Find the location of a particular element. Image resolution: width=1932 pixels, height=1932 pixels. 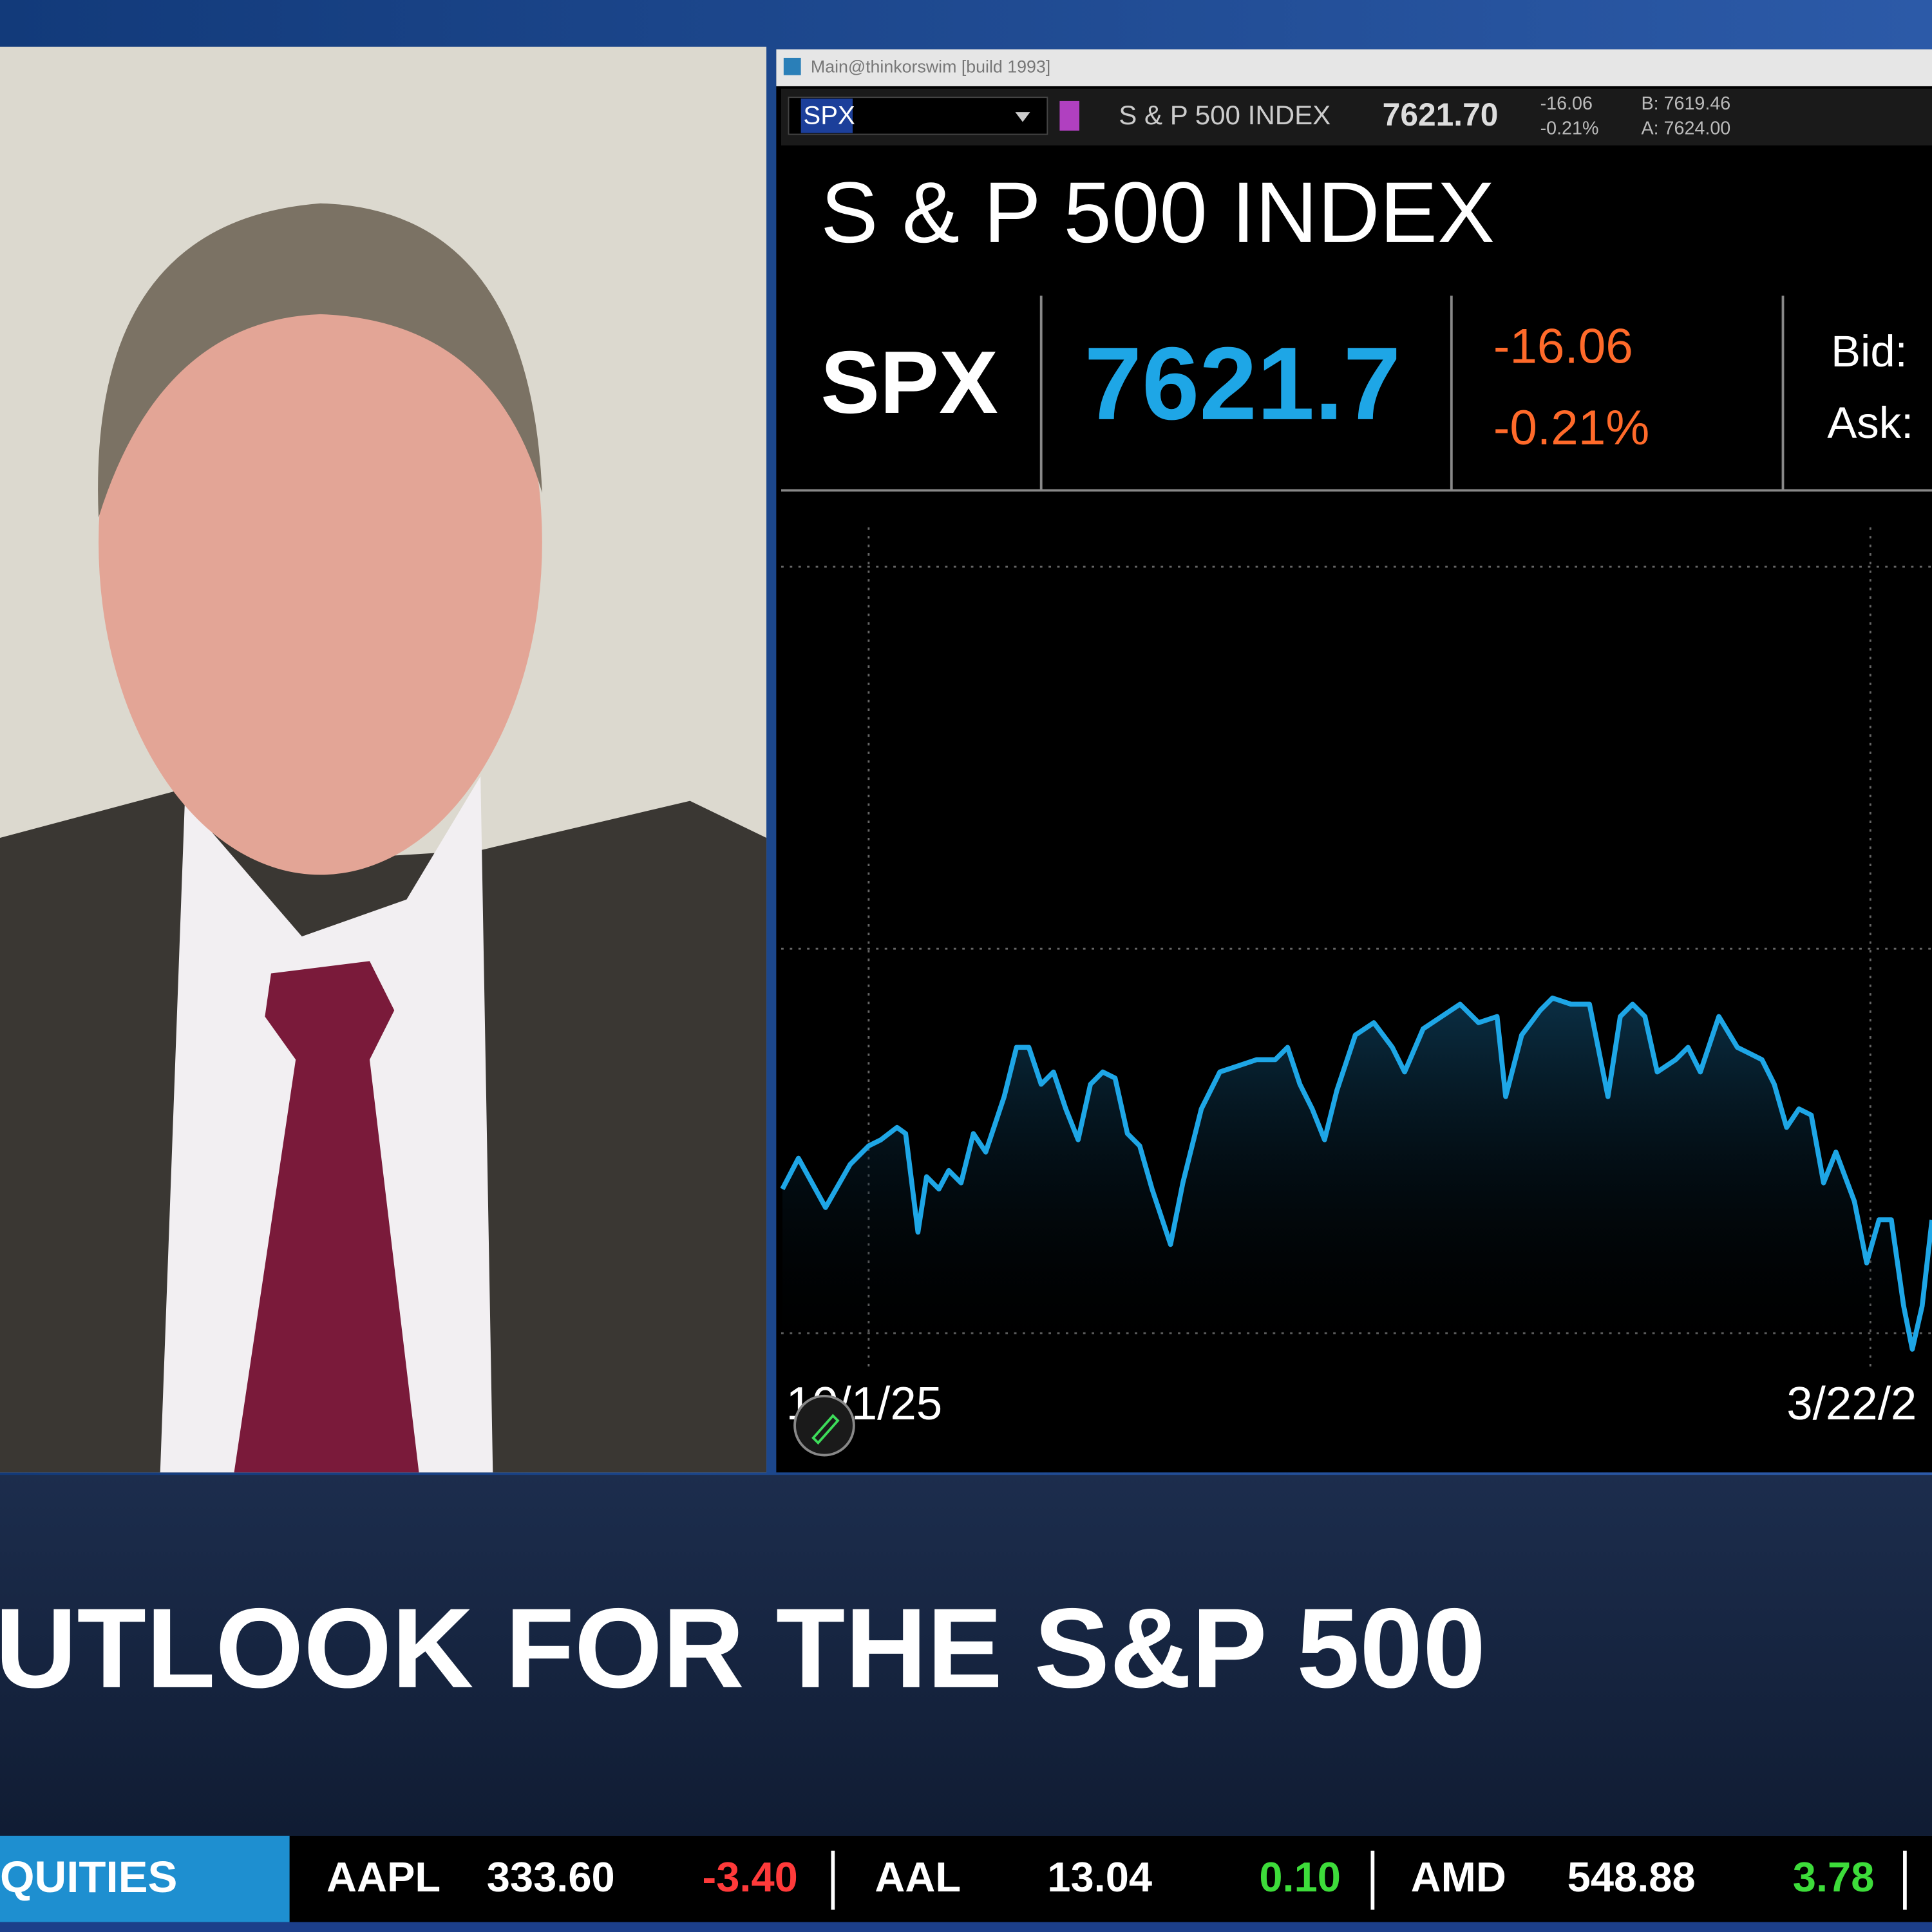

window-title: Main@thinkorswim [build 1993] is located at coordinates (931, 66).